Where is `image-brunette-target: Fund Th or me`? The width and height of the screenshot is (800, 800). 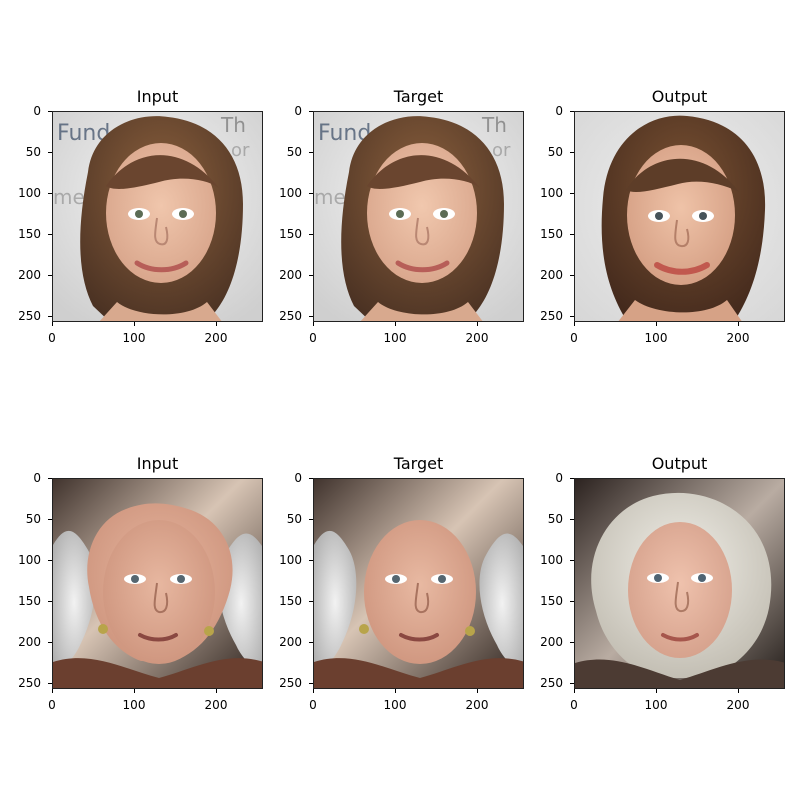 image-brunette-target: Fund Th or me is located at coordinates (418, 216).